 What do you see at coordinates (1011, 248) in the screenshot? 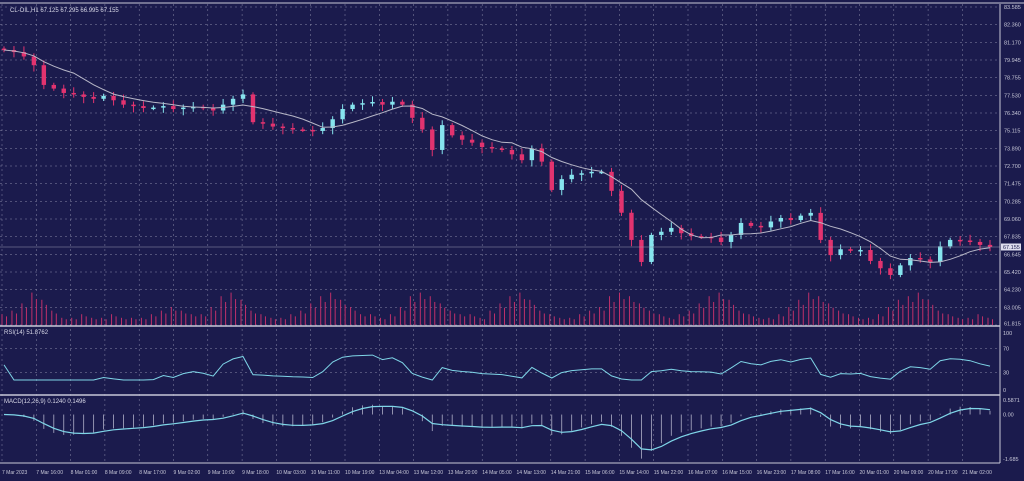
I see `current-price-label: 67.155` at bounding box center [1011, 248].